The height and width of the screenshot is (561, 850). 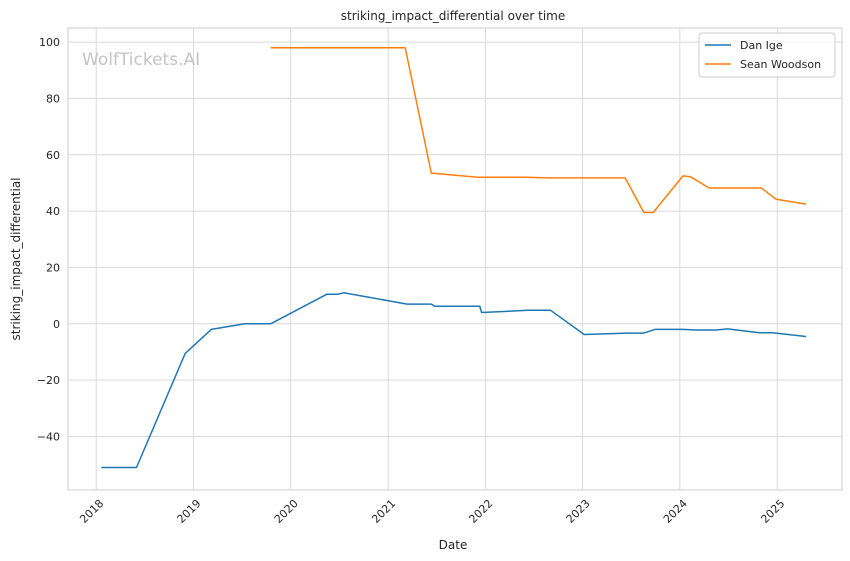 I want to click on y-tick-label: 100, so click(x=49, y=42).